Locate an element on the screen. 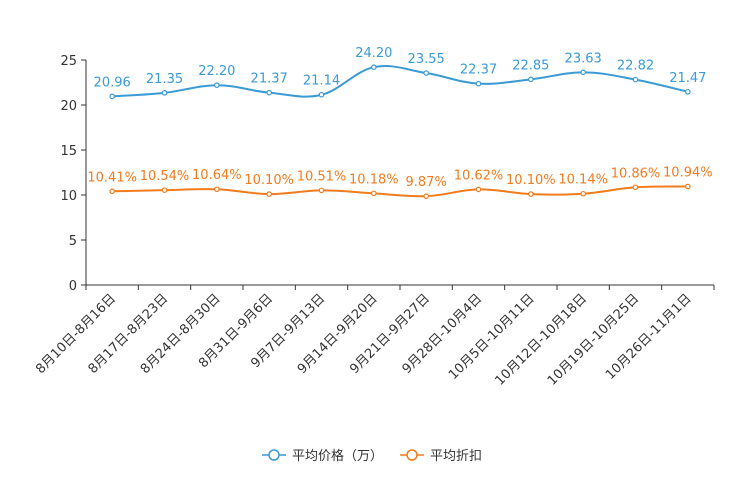 The image size is (744, 500). data-label: 10.62% is located at coordinates (479, 175).